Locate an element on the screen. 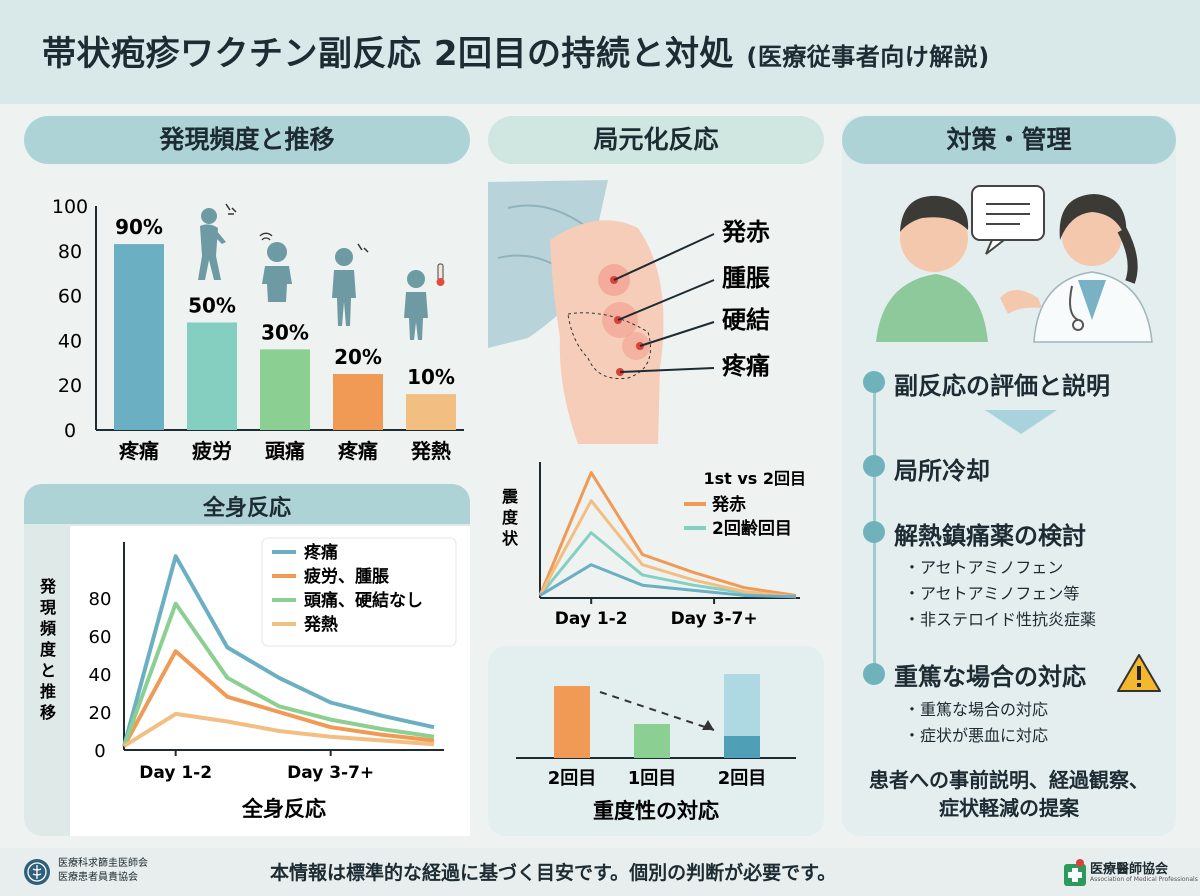  frequency-data-label: 50% is located at coordinates (212, 305).